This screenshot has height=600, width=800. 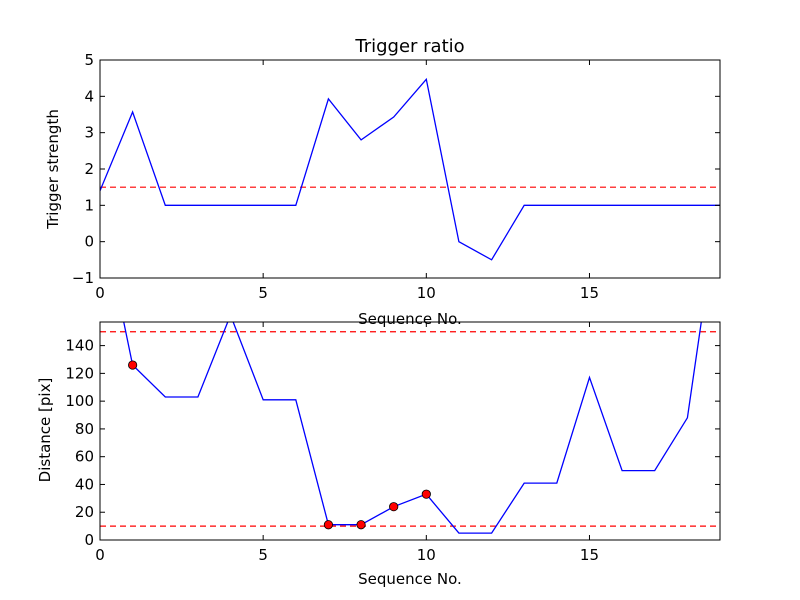 What do you see at coordinates (89, 540) in the screenshot?
I see `y-tick-label-bottom-0: 0` at bounding box center [89, 540].